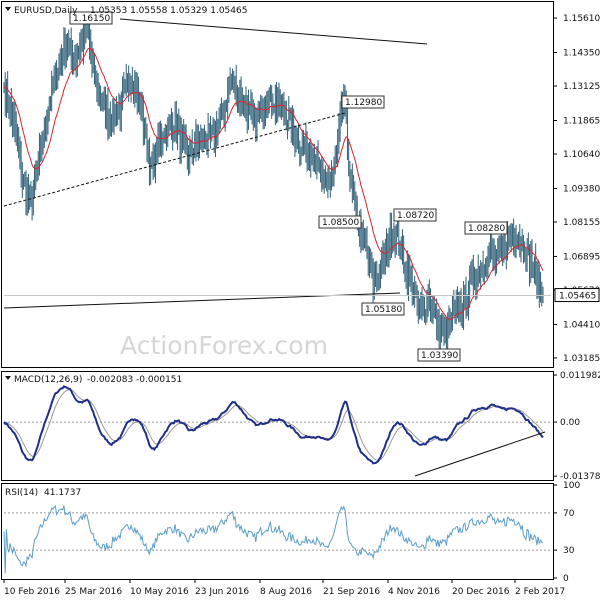 This screenshot has height=600, width=600. I want to click on rsi-title: RSI(14), so click(21, 493).